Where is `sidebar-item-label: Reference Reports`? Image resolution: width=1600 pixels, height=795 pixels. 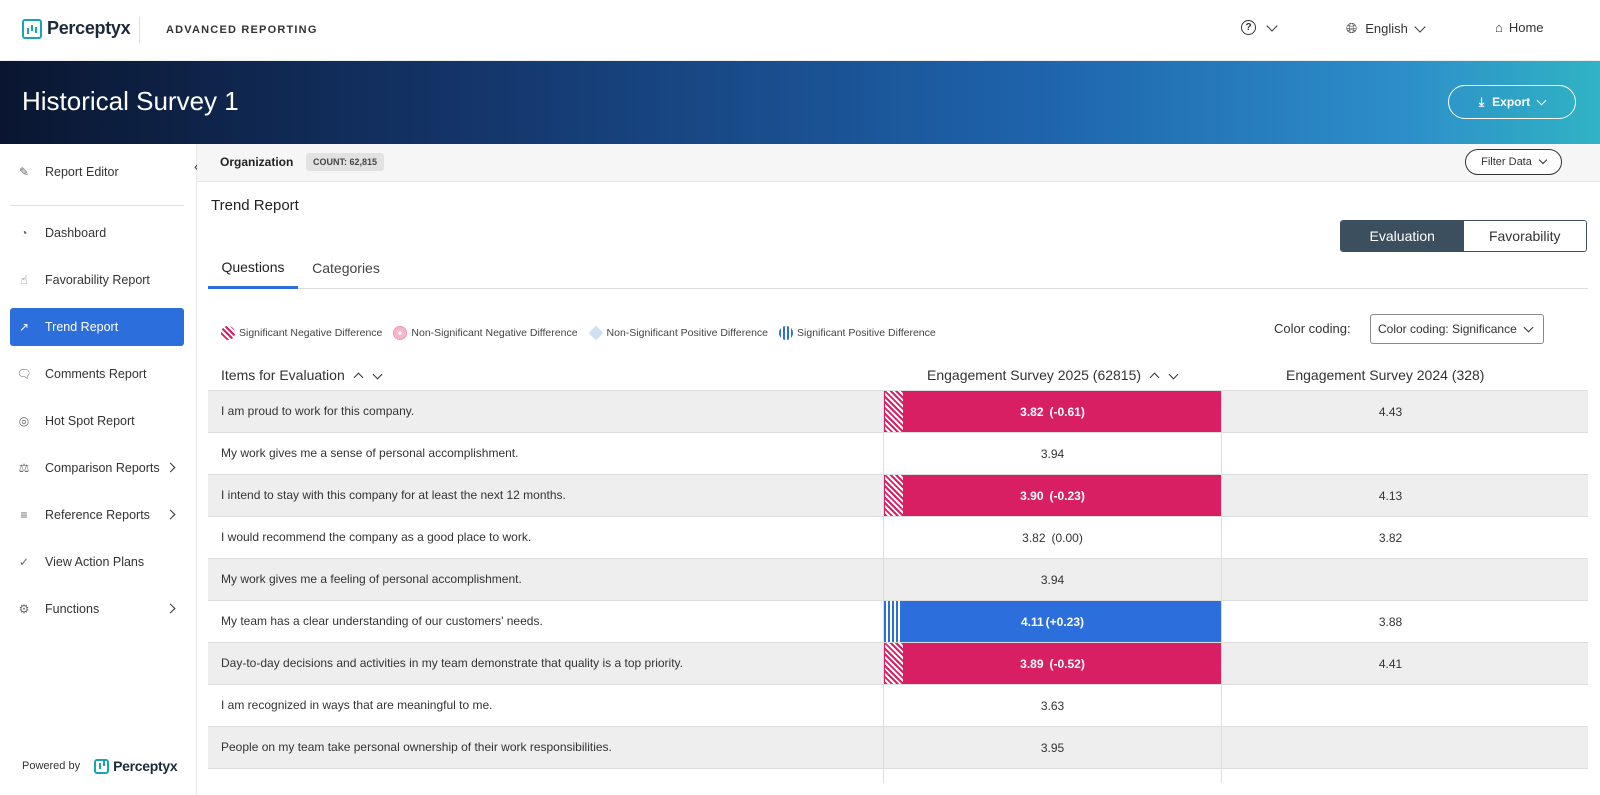
sidebar-item-label: Reference Reports is located at coordinates (97, 515).